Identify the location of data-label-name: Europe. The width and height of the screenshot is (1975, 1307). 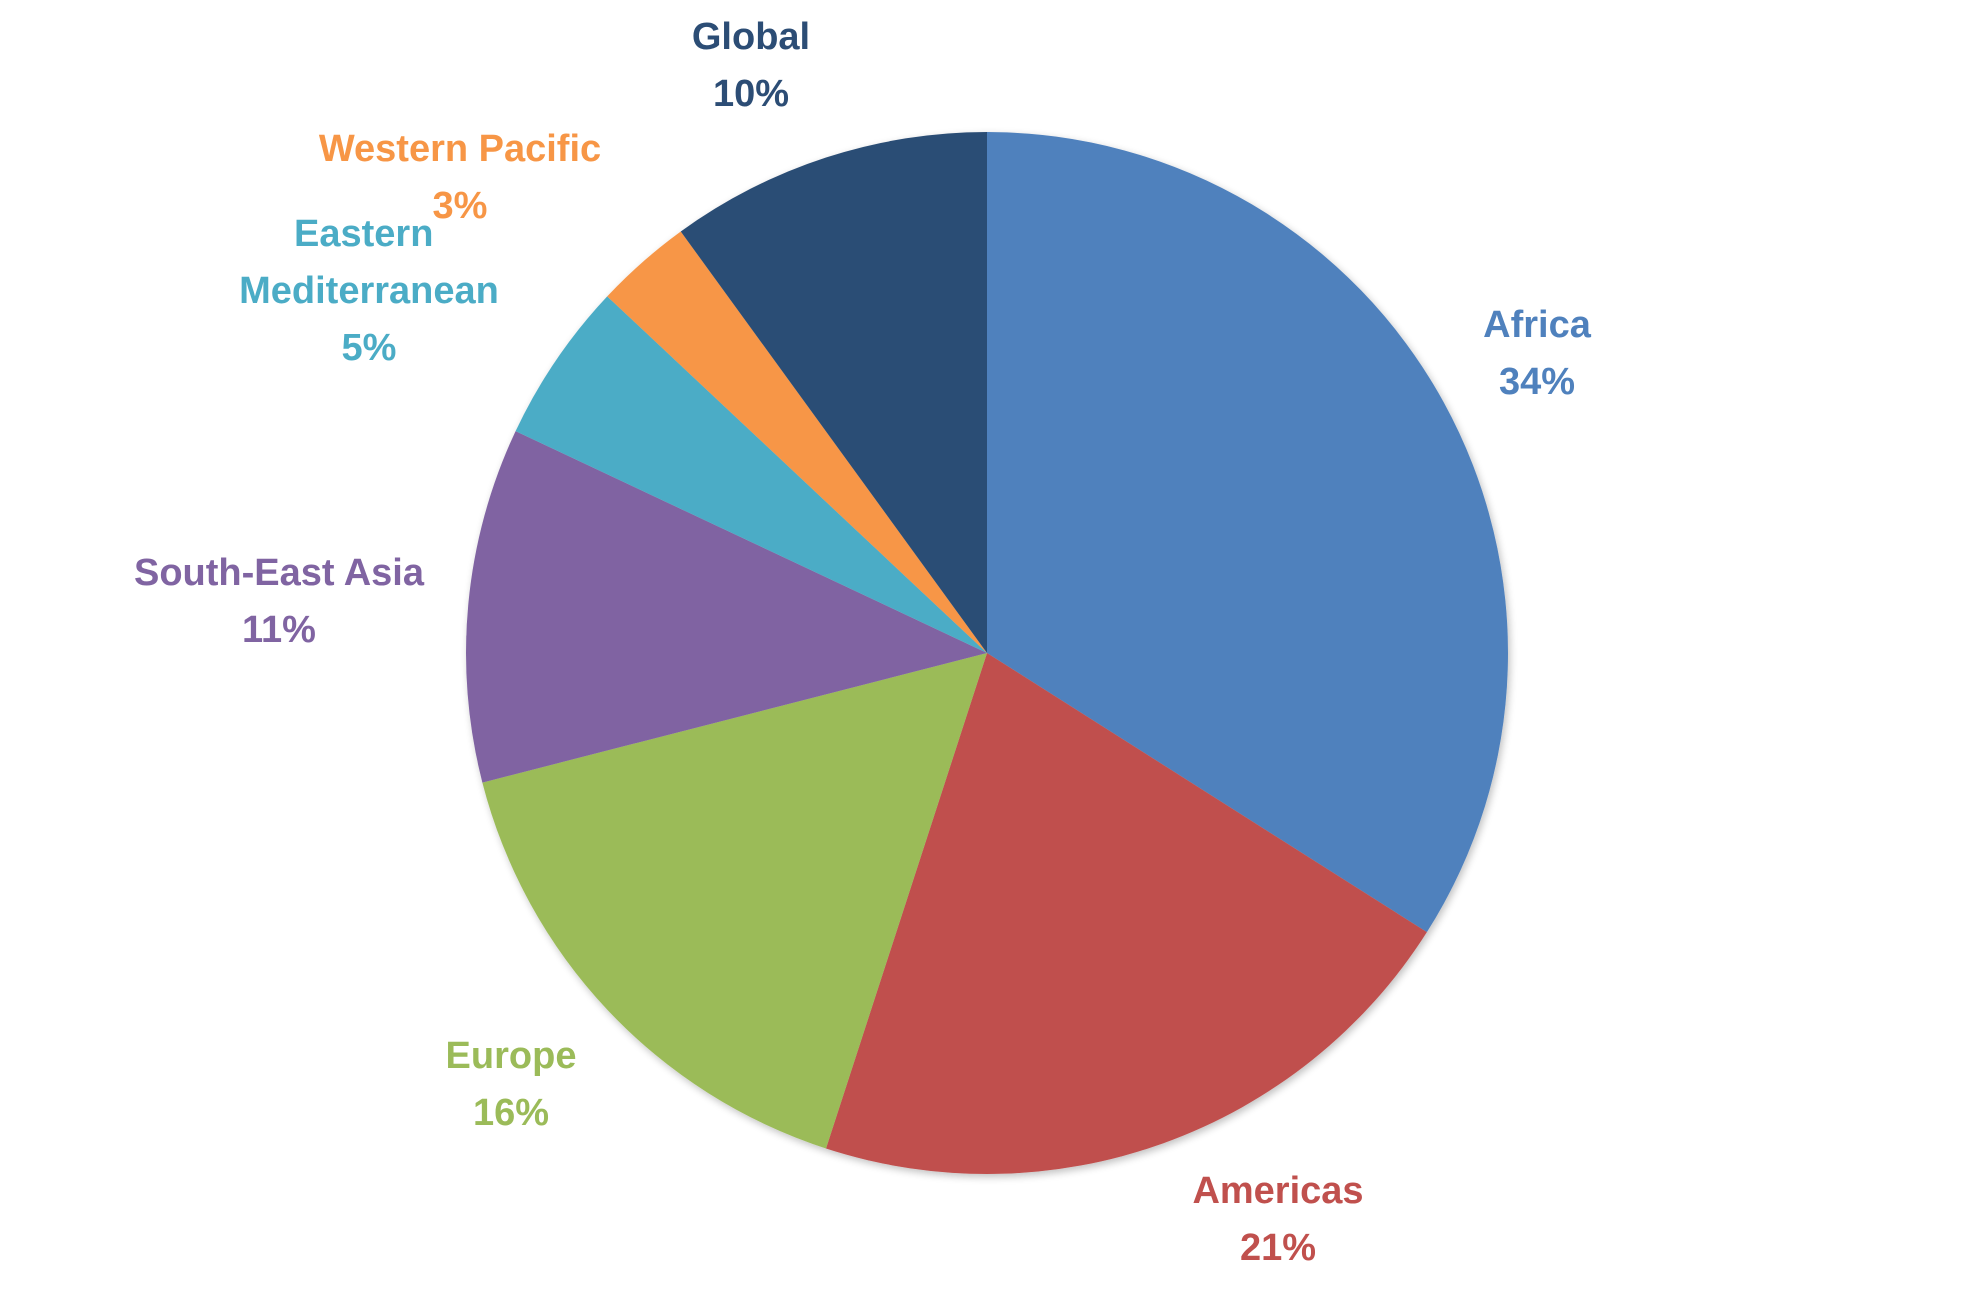
(511, 1056).